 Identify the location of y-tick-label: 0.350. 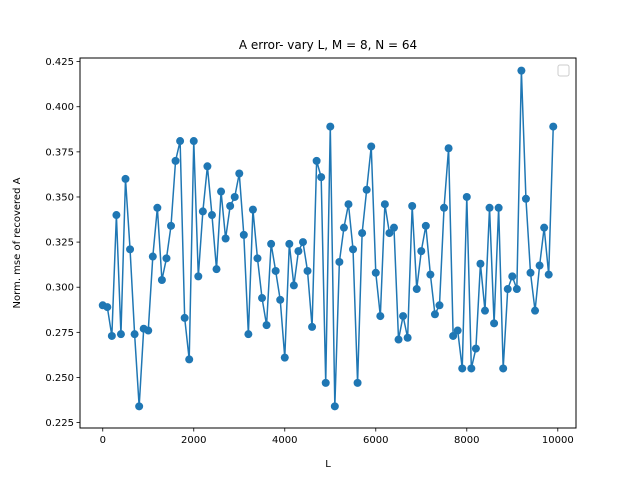
(59, 197).